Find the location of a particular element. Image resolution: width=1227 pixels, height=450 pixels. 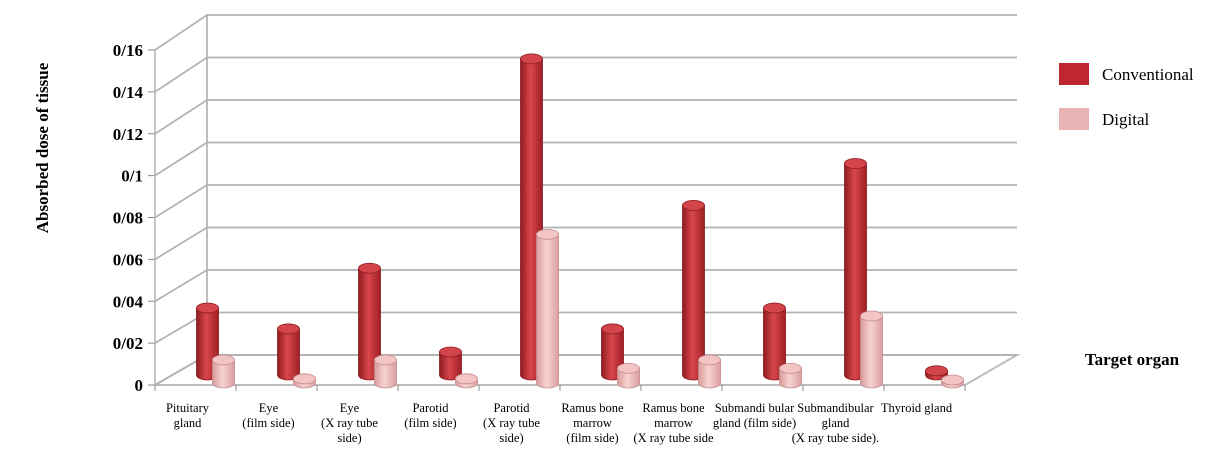

y-tick-label: 0/14 is located at coordinates (128, 92).